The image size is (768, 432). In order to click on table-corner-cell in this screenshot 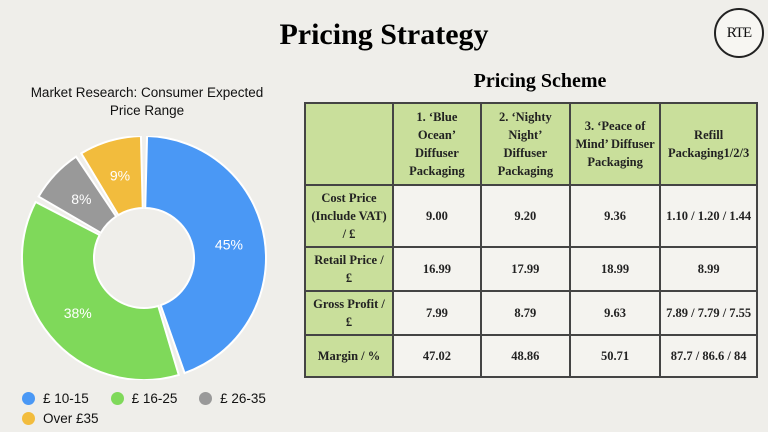, I will do `click(349, 144)`.